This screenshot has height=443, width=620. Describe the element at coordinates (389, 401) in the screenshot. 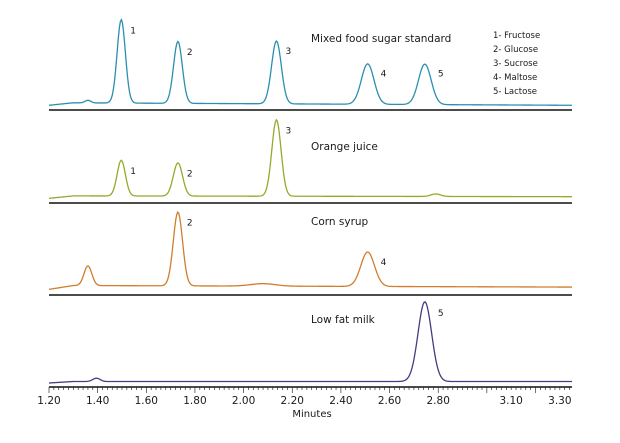

I see `x-tick-label: 2.60` at that location.